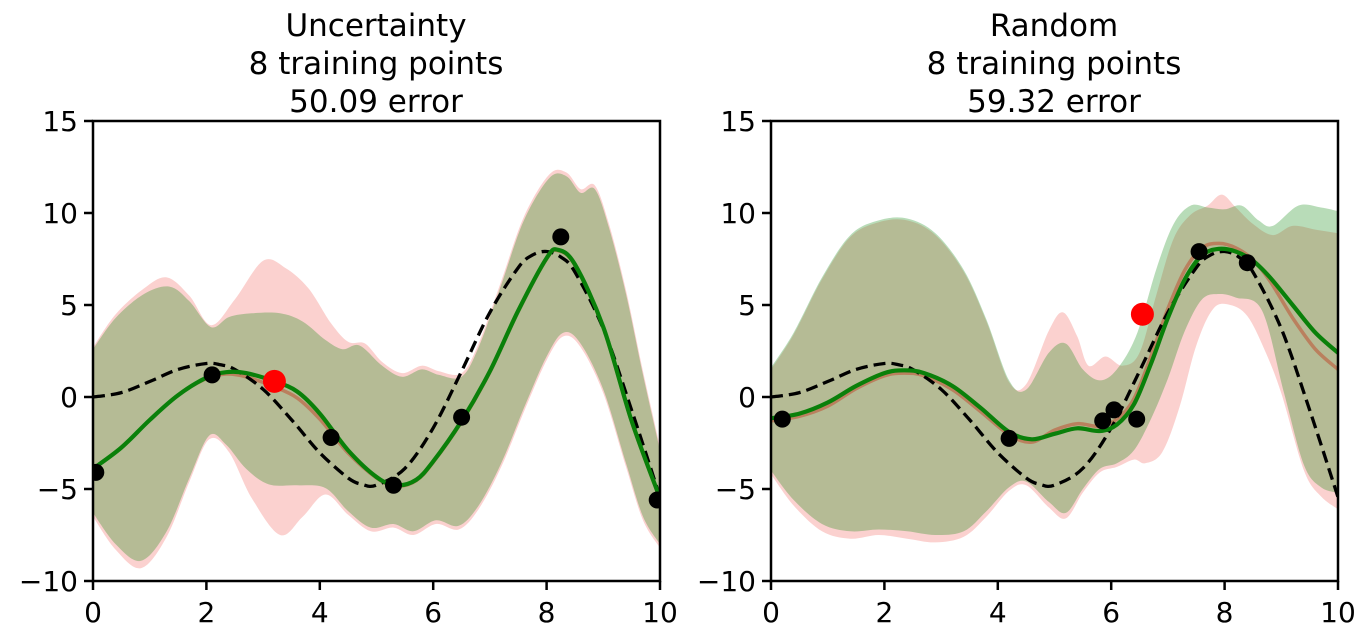 The height and width of the screenshot is (643, 1365). What do you see at coordinates (1054, 102) in the screenshot?
I see `chart-title-error: 59.32 error` at bounding box center [1054, 102].